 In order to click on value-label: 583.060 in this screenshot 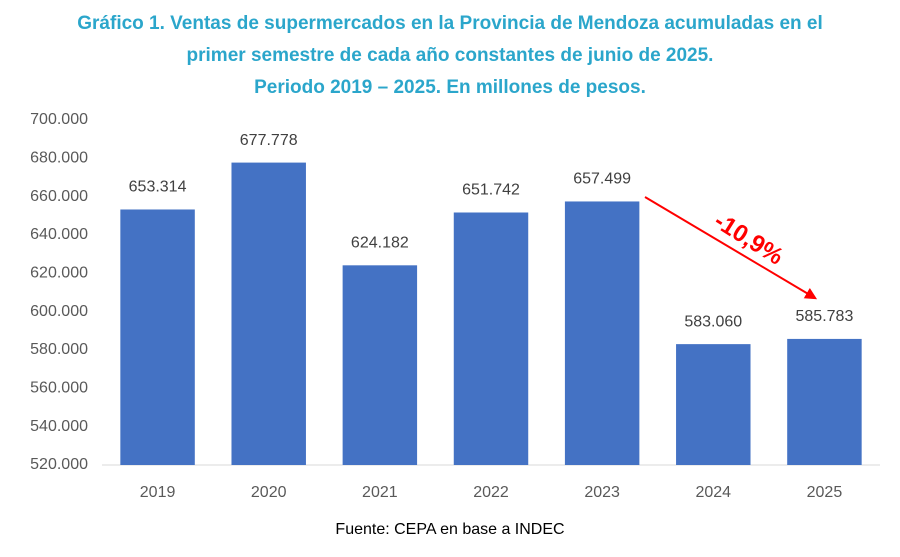, I will do `click(713, 321)`.